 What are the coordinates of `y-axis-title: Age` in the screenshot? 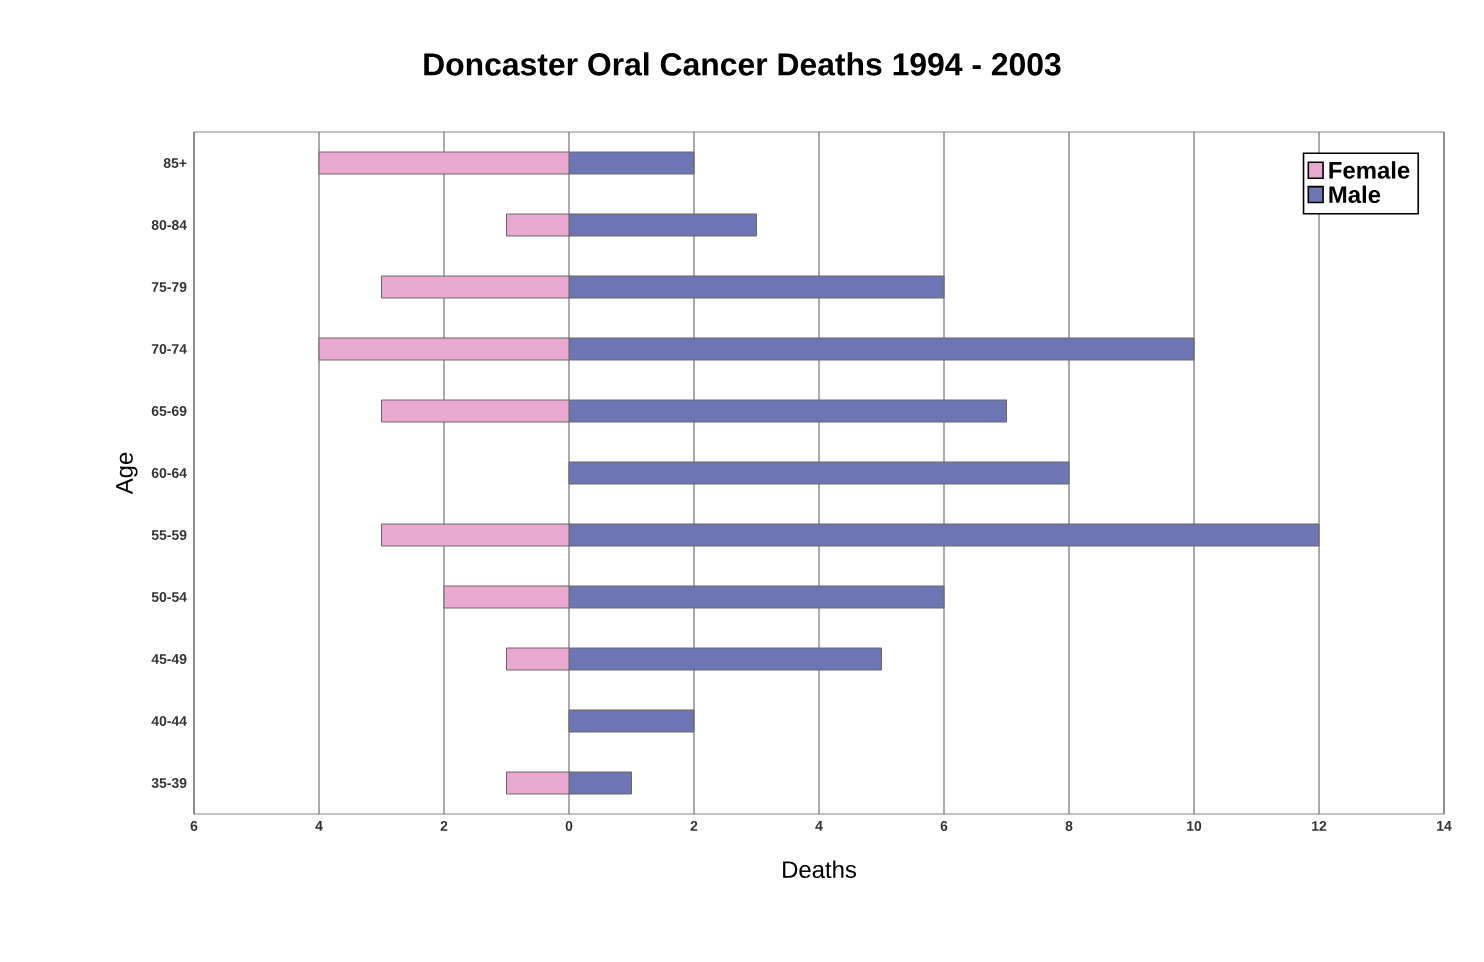 It's located at (127, 473).